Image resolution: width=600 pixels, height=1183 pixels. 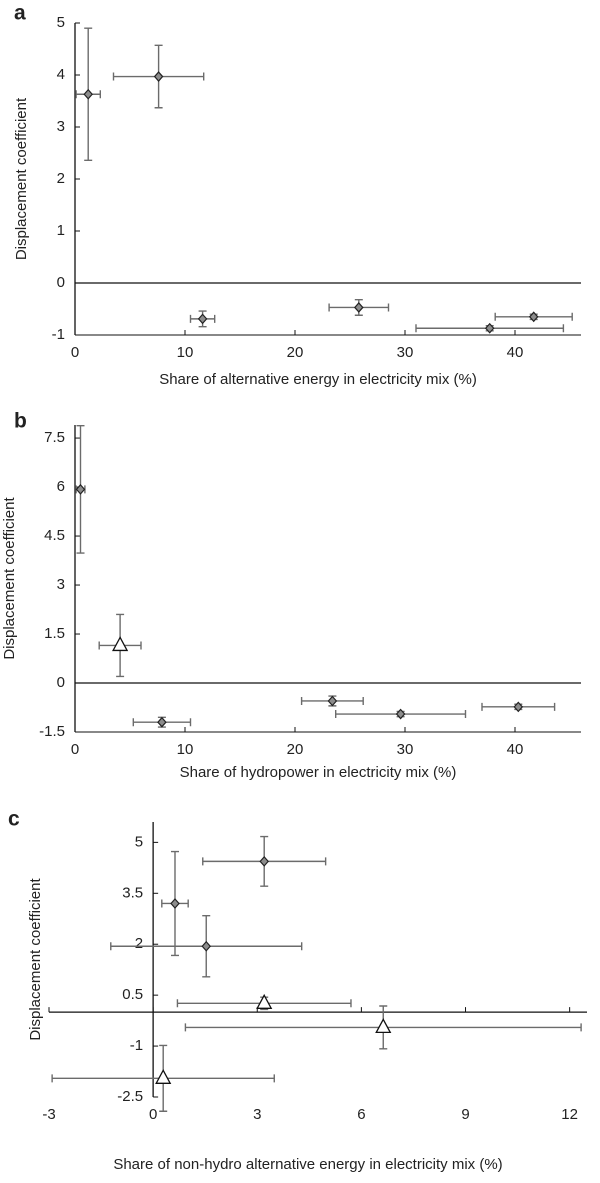 I want to click on y-tick-label: -2.5, so click(x=130, y=1096).